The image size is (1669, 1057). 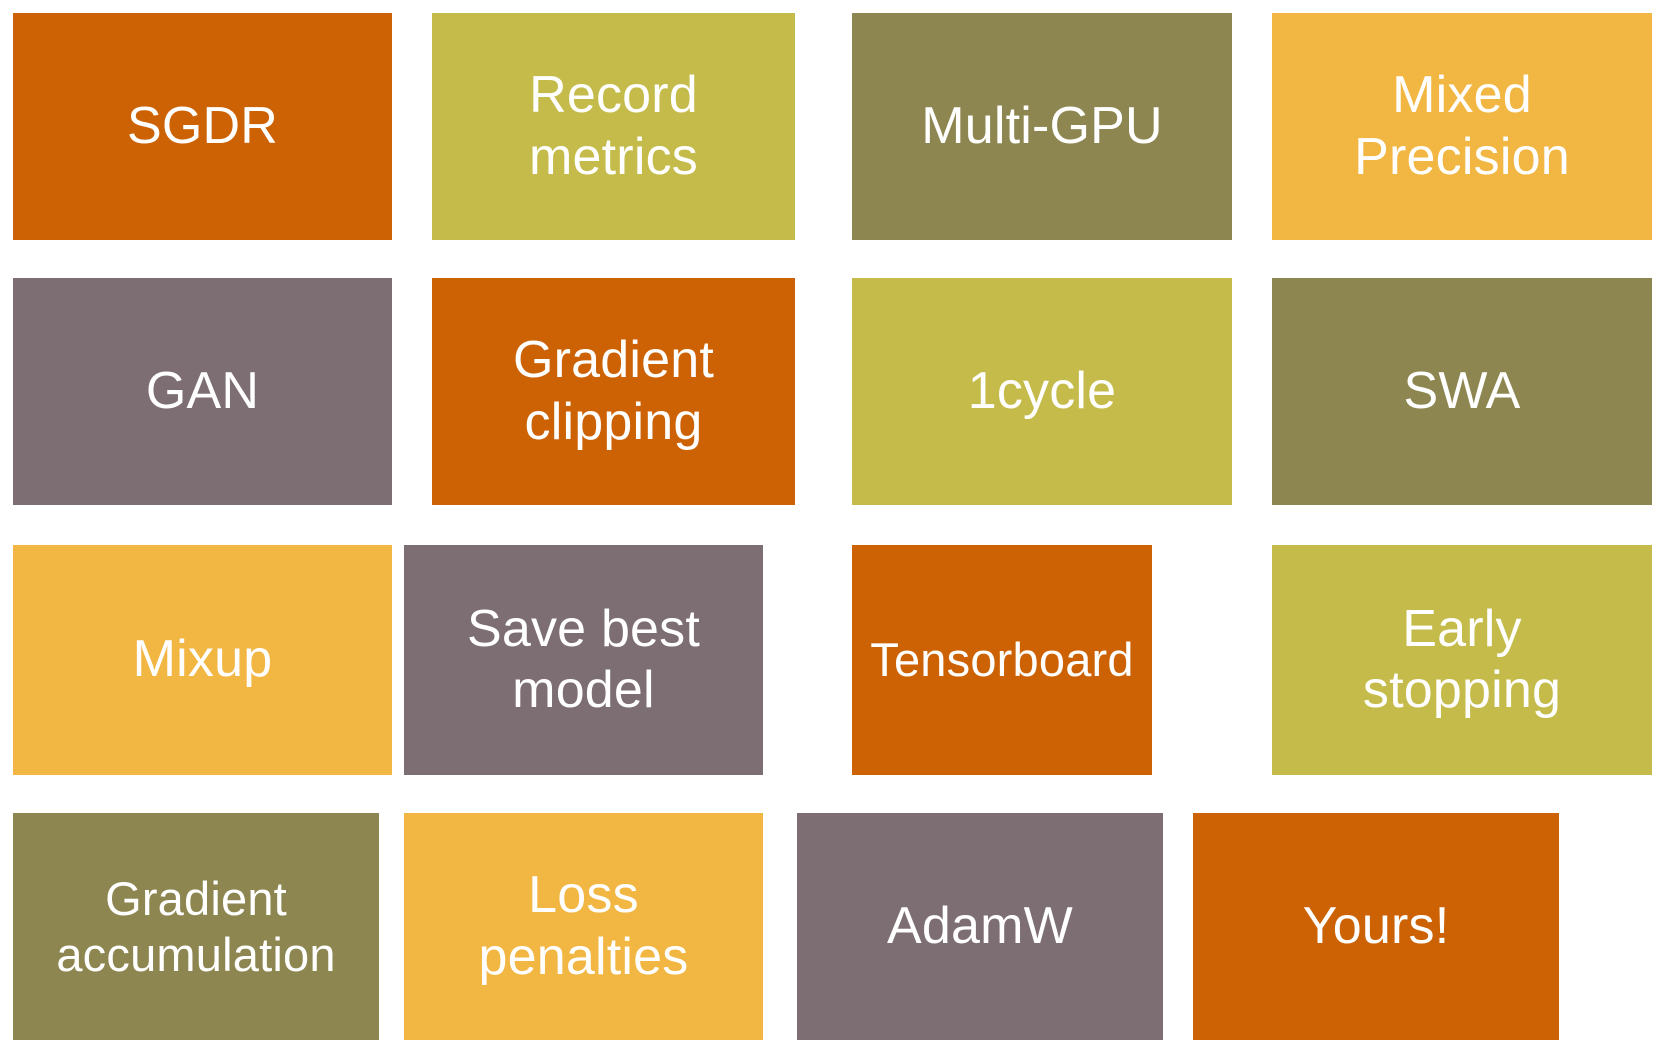 I want to click on tile-mixup: Mixup, so click(x=202, y=660).